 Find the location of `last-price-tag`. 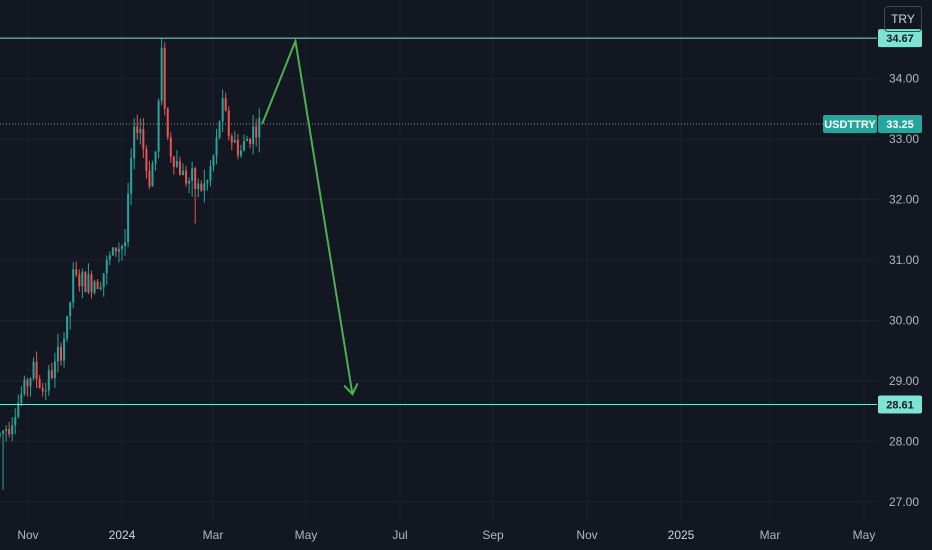

last-price-tag is located at coordinates (900, 123).